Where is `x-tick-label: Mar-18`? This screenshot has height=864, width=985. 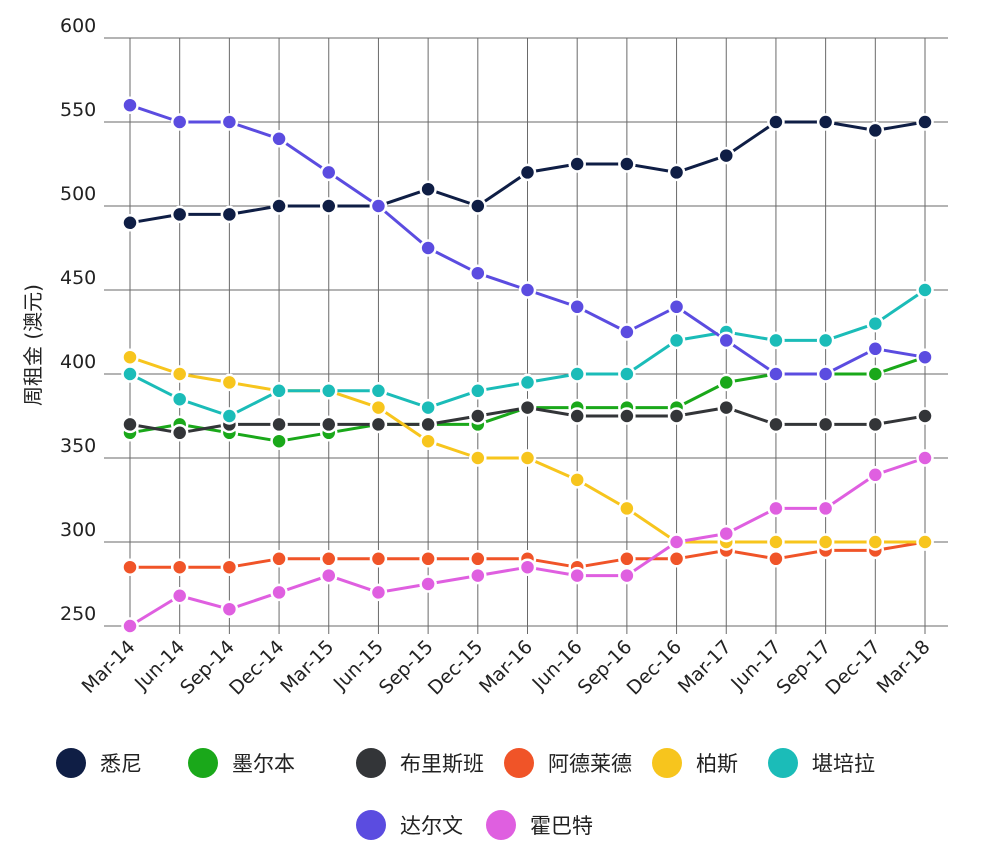
x-tick-label: Mar-18 is located at coordinates (904, 667).